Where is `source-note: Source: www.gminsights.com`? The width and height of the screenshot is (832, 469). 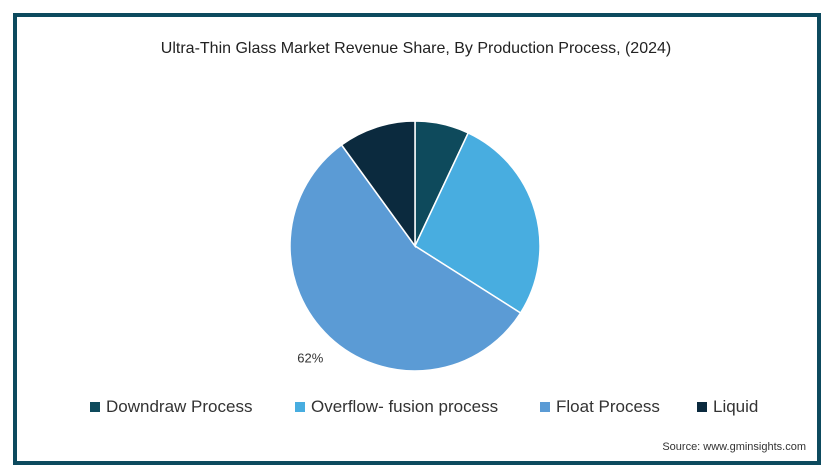 source-note: Source: www.gminsights.com is located at coordinates (734, 447).